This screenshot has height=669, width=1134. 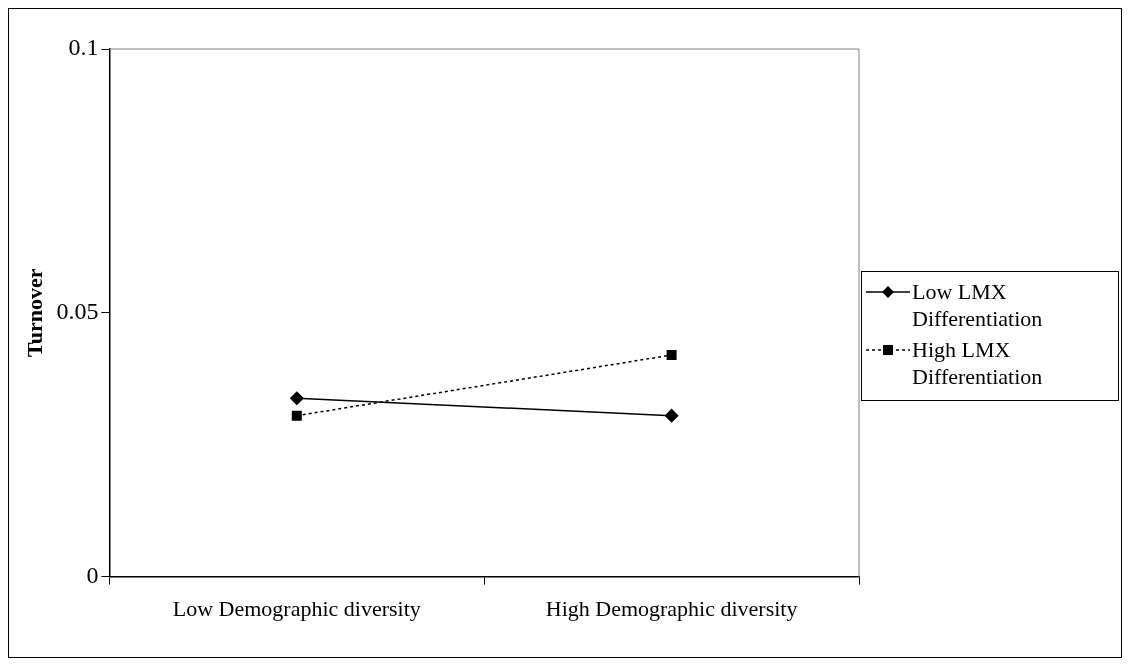 I want to click on x-tick-label: High Demographic diversity, so click(x=671, y=608).